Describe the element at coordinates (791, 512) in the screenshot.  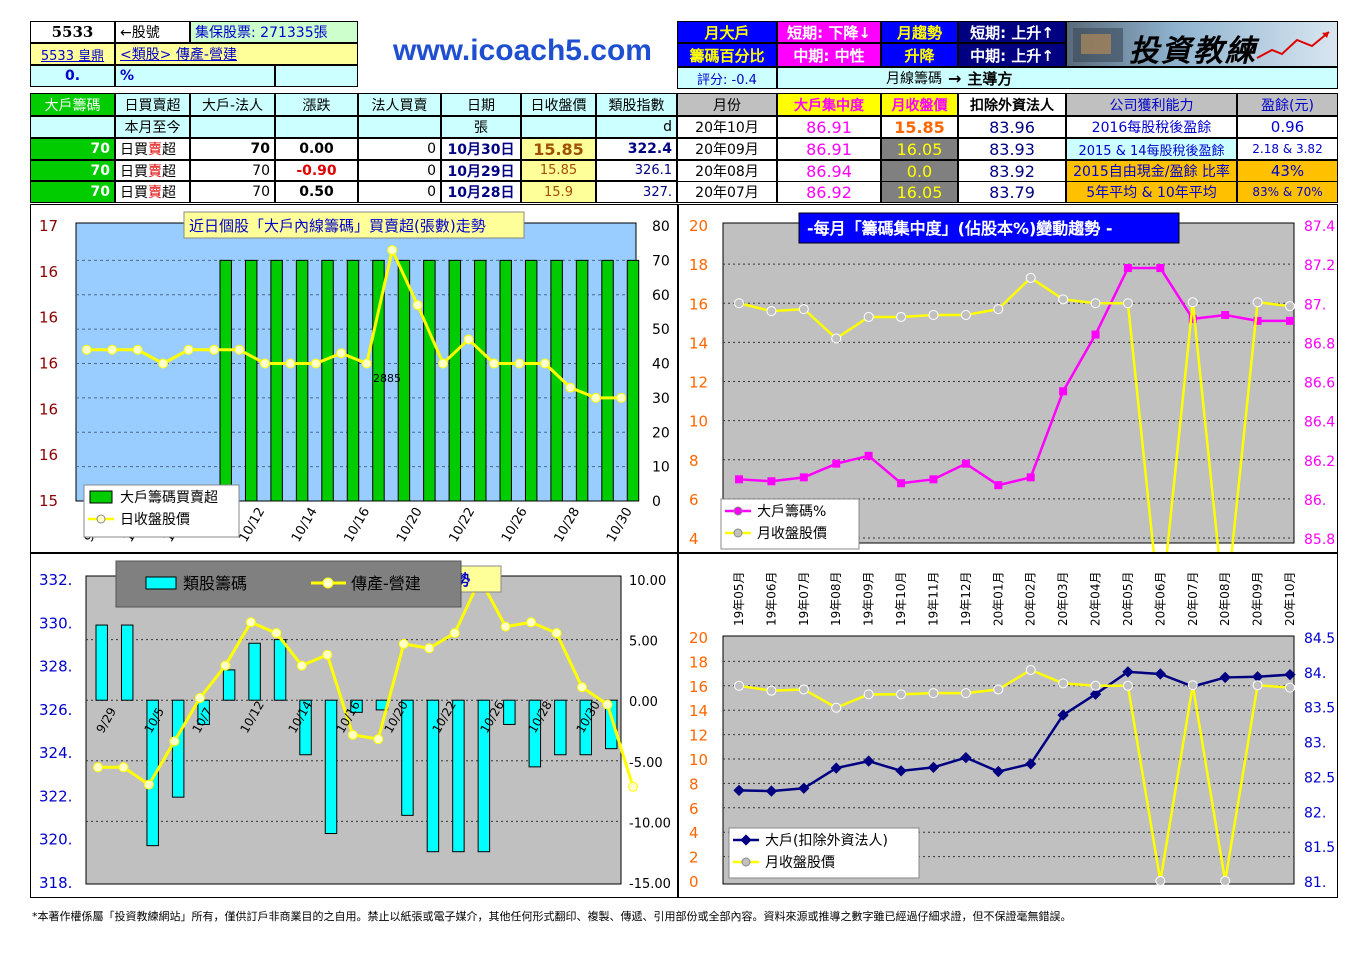
I see `legend-label: 大戶籌碼%` at that location.